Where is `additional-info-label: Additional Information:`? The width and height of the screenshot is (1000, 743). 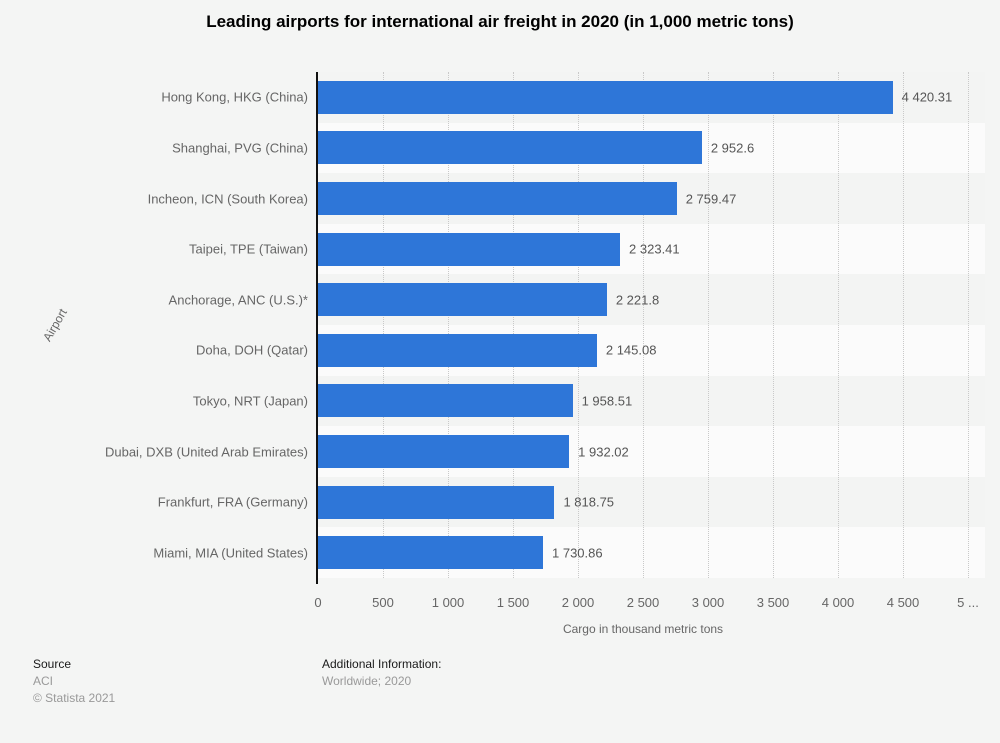
additional-info-label: Additional Information: is located at coordinates (382, 664).